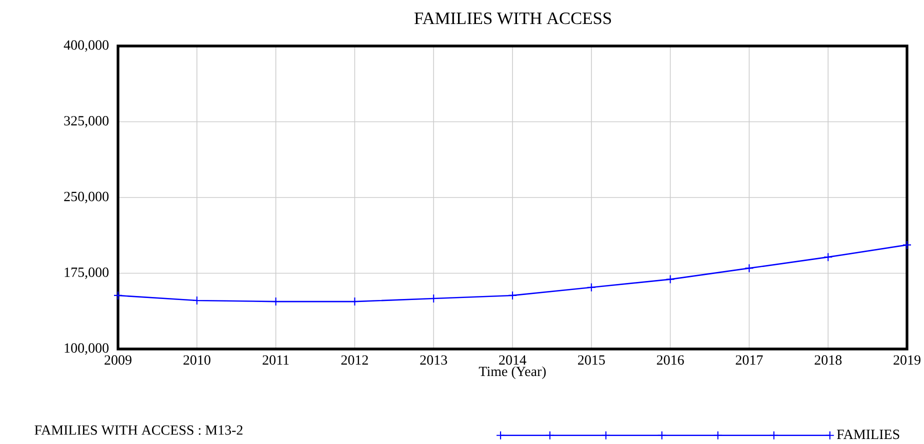  Describe the element at coordinates (670, 360) in the screenshot. I see `x-tick-label: 2016` at that location.